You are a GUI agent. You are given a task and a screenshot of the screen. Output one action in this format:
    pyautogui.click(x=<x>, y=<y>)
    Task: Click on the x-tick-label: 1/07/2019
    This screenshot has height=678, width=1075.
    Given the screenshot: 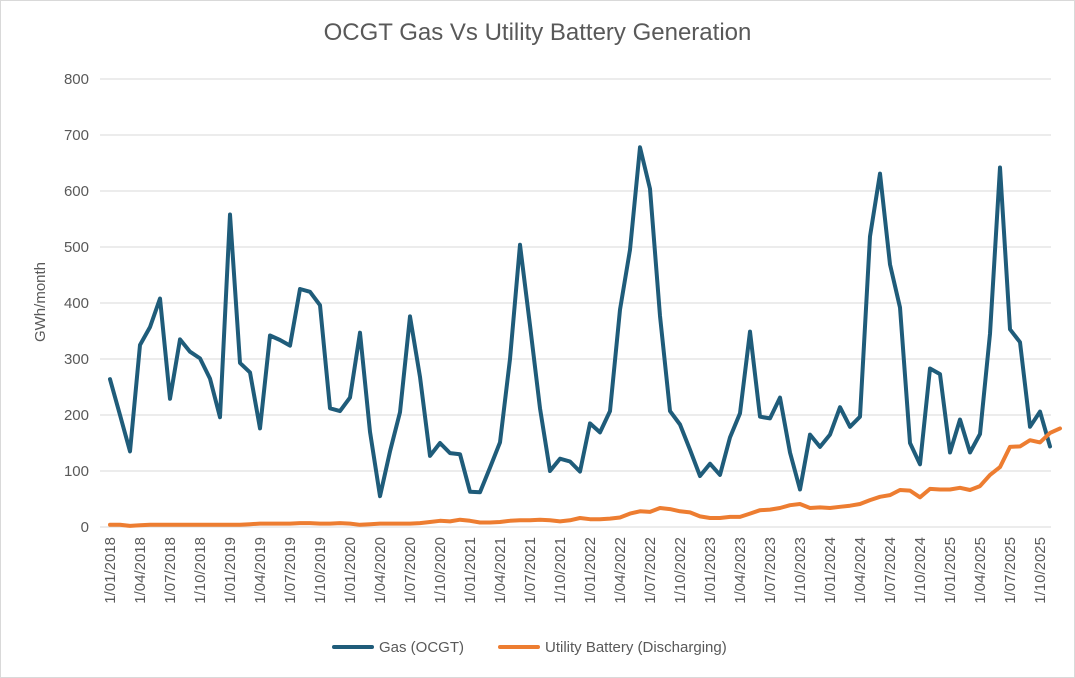 What is the action you would take?
    pyautogui.click(x=290, y=570)
    